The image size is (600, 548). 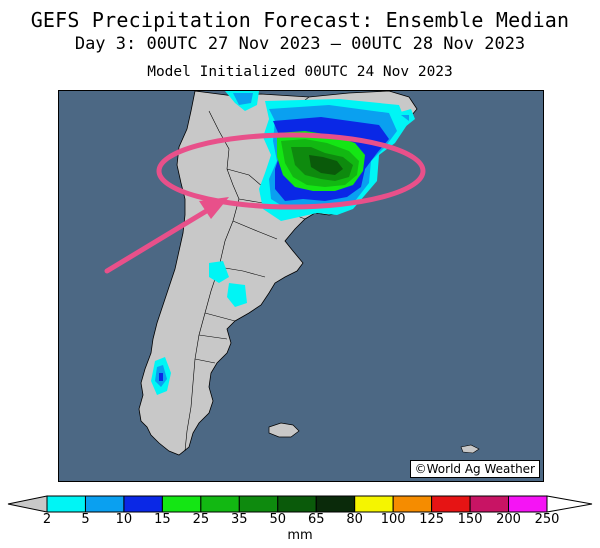 What do you see at coordinates (162, 519) in the screenshot?
I see `colorbar-tick-15: 15` at bounding box center [162, 519].